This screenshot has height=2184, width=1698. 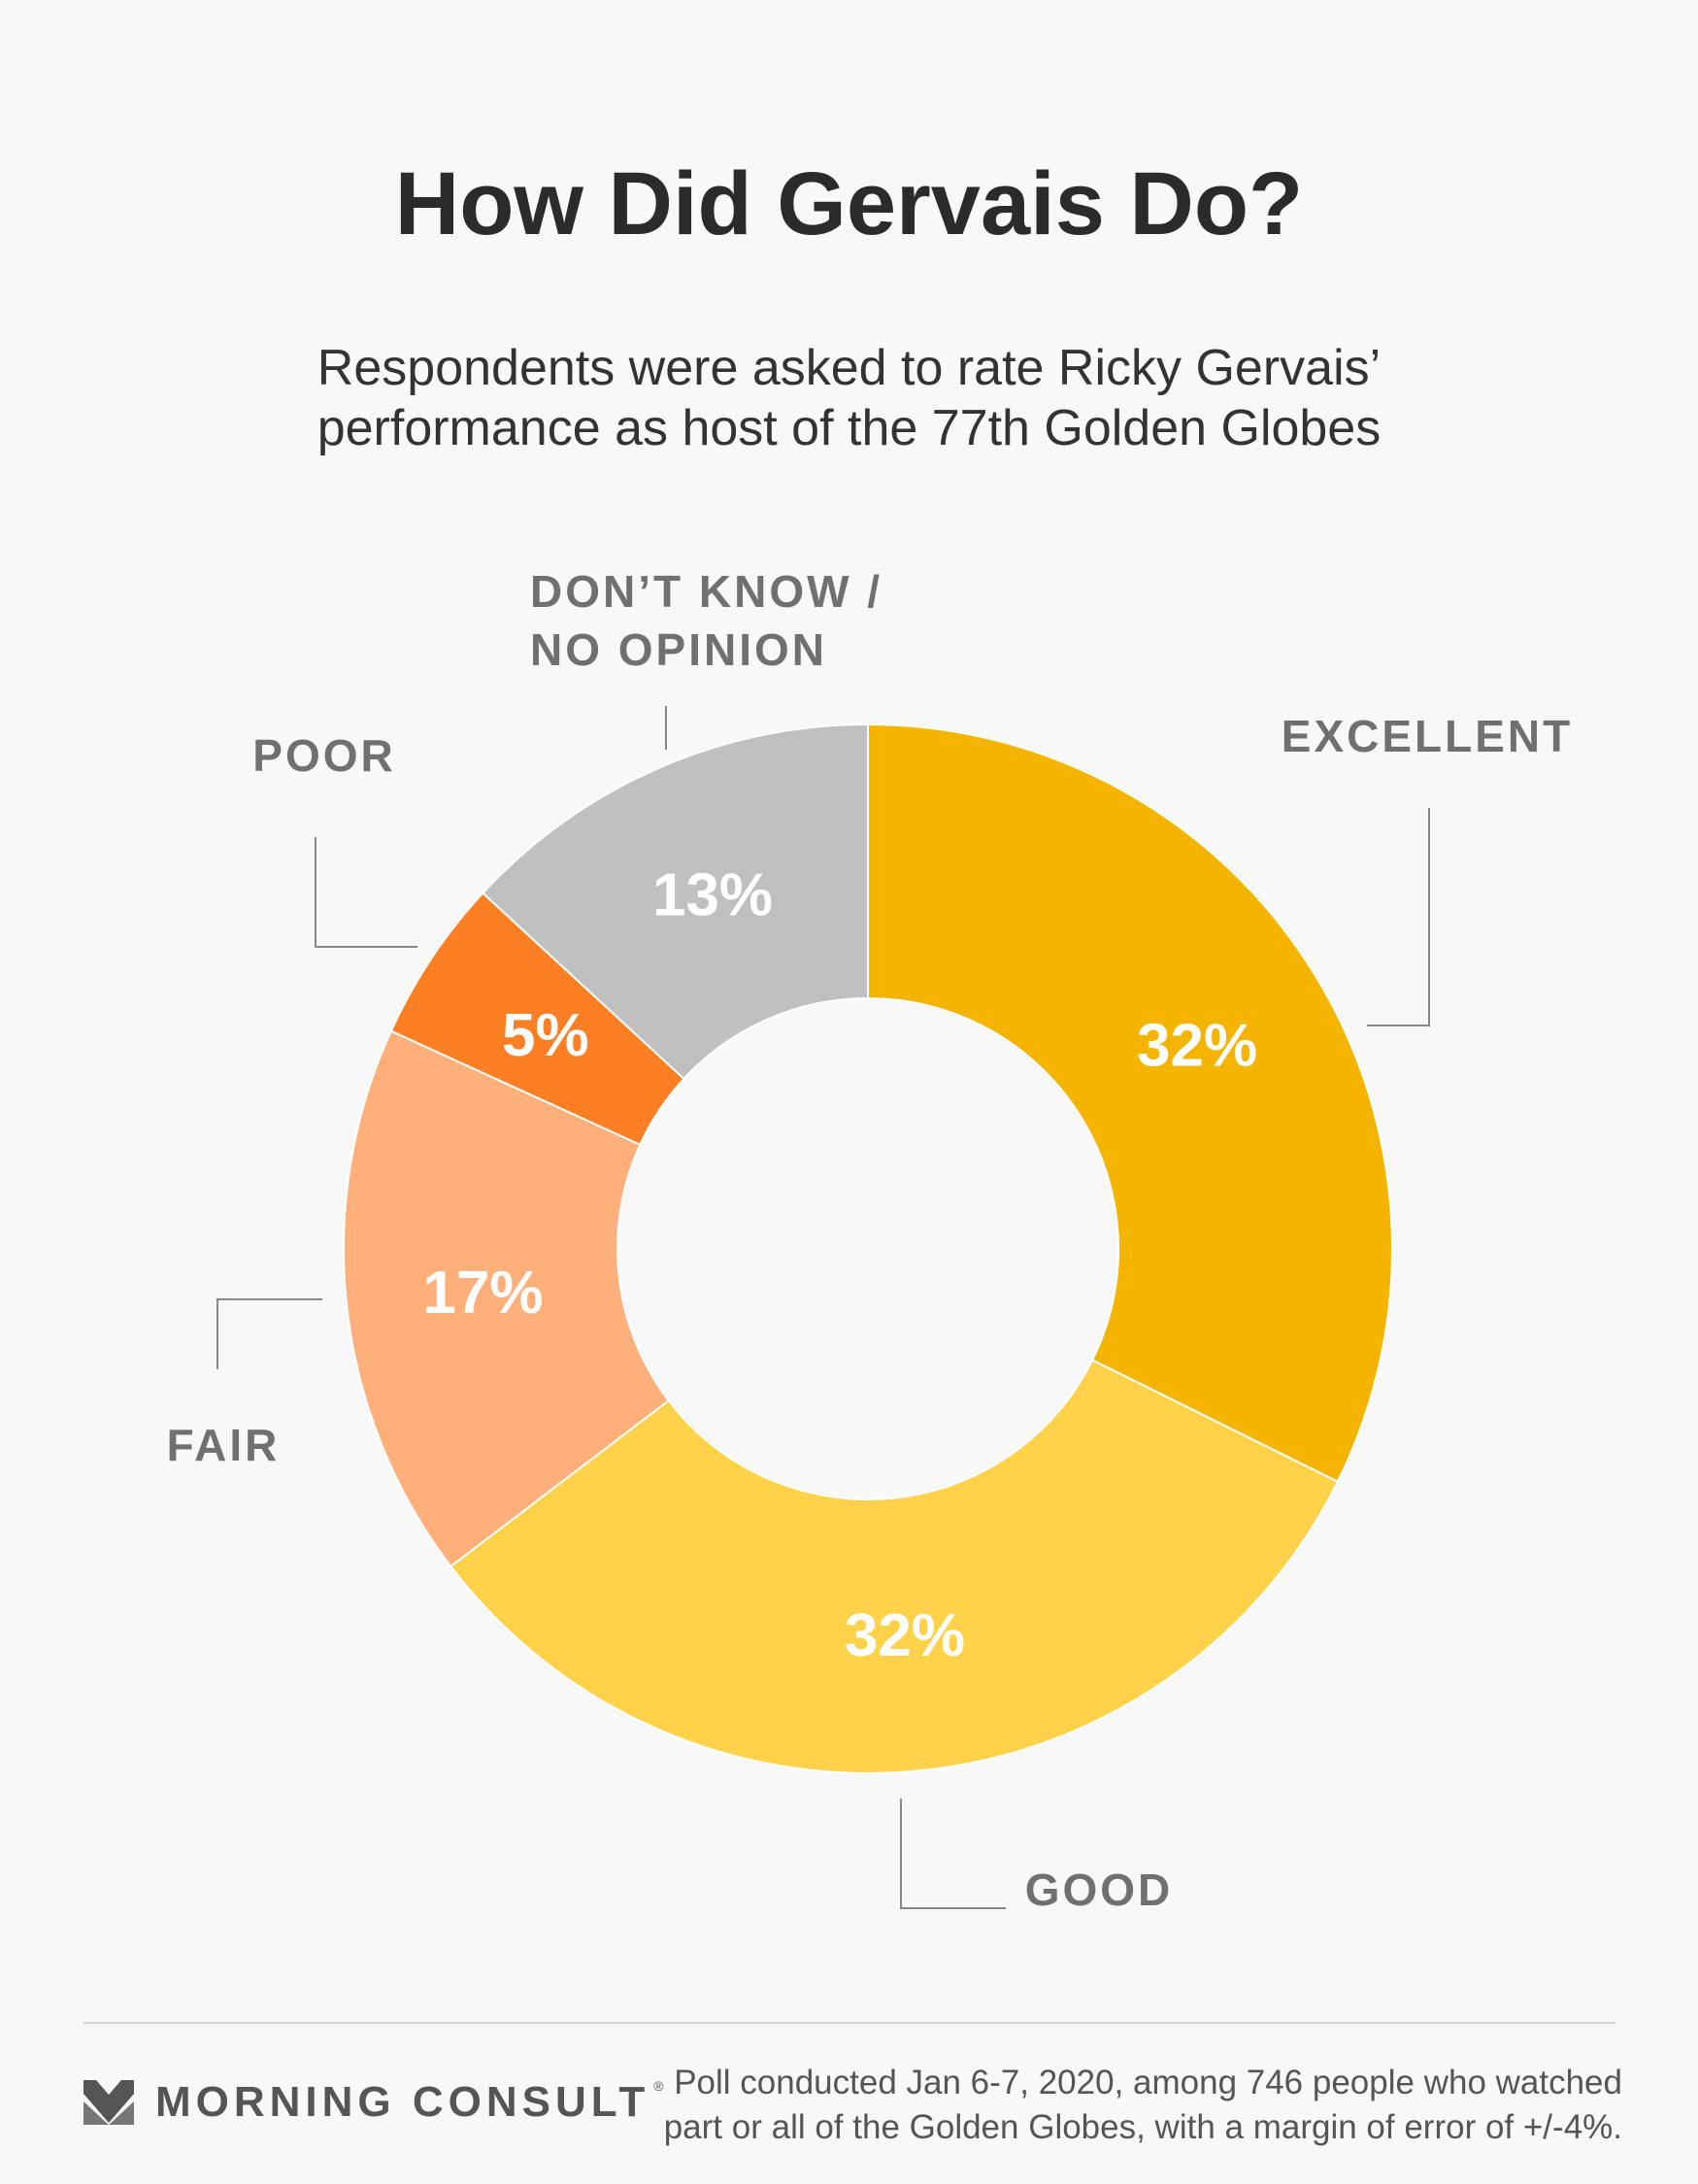 What do you see at coordinates (706, 591) in the screenshot?
I see `category-label-4-line-0: DON’T KNOW /` at bounding box center [706, 591].